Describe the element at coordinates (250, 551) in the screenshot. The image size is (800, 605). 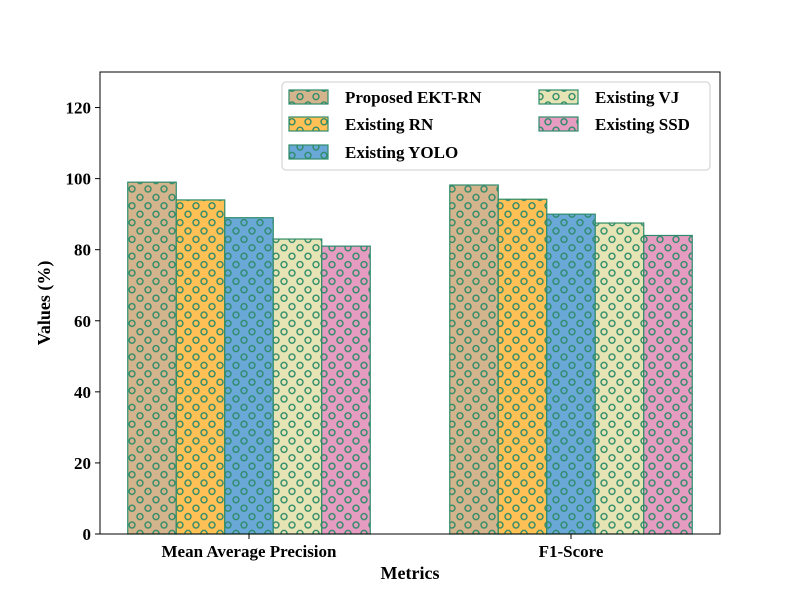
I see `x-tick-label: Mean Average Precision` at that location.